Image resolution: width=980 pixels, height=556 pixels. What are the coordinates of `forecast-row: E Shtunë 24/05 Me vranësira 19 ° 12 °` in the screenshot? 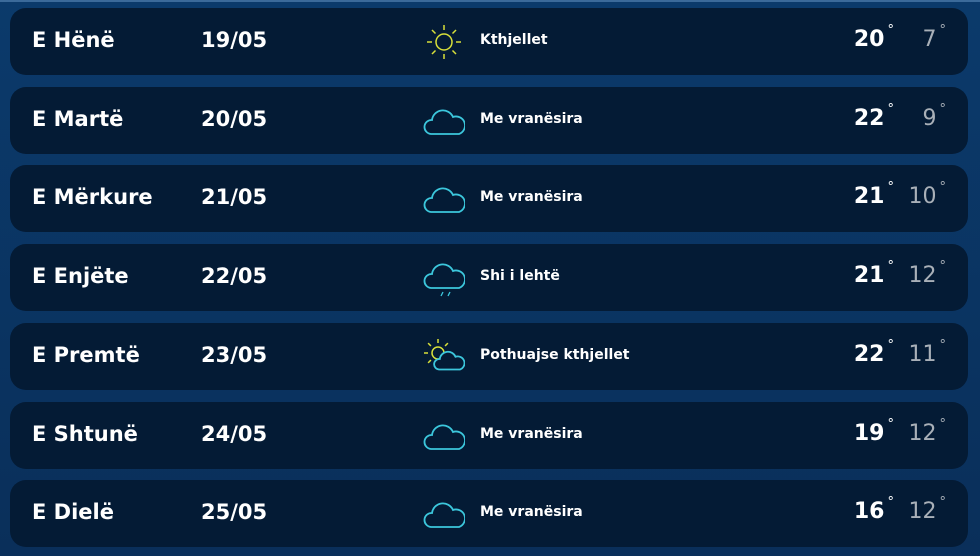 It's located at (489, 435).